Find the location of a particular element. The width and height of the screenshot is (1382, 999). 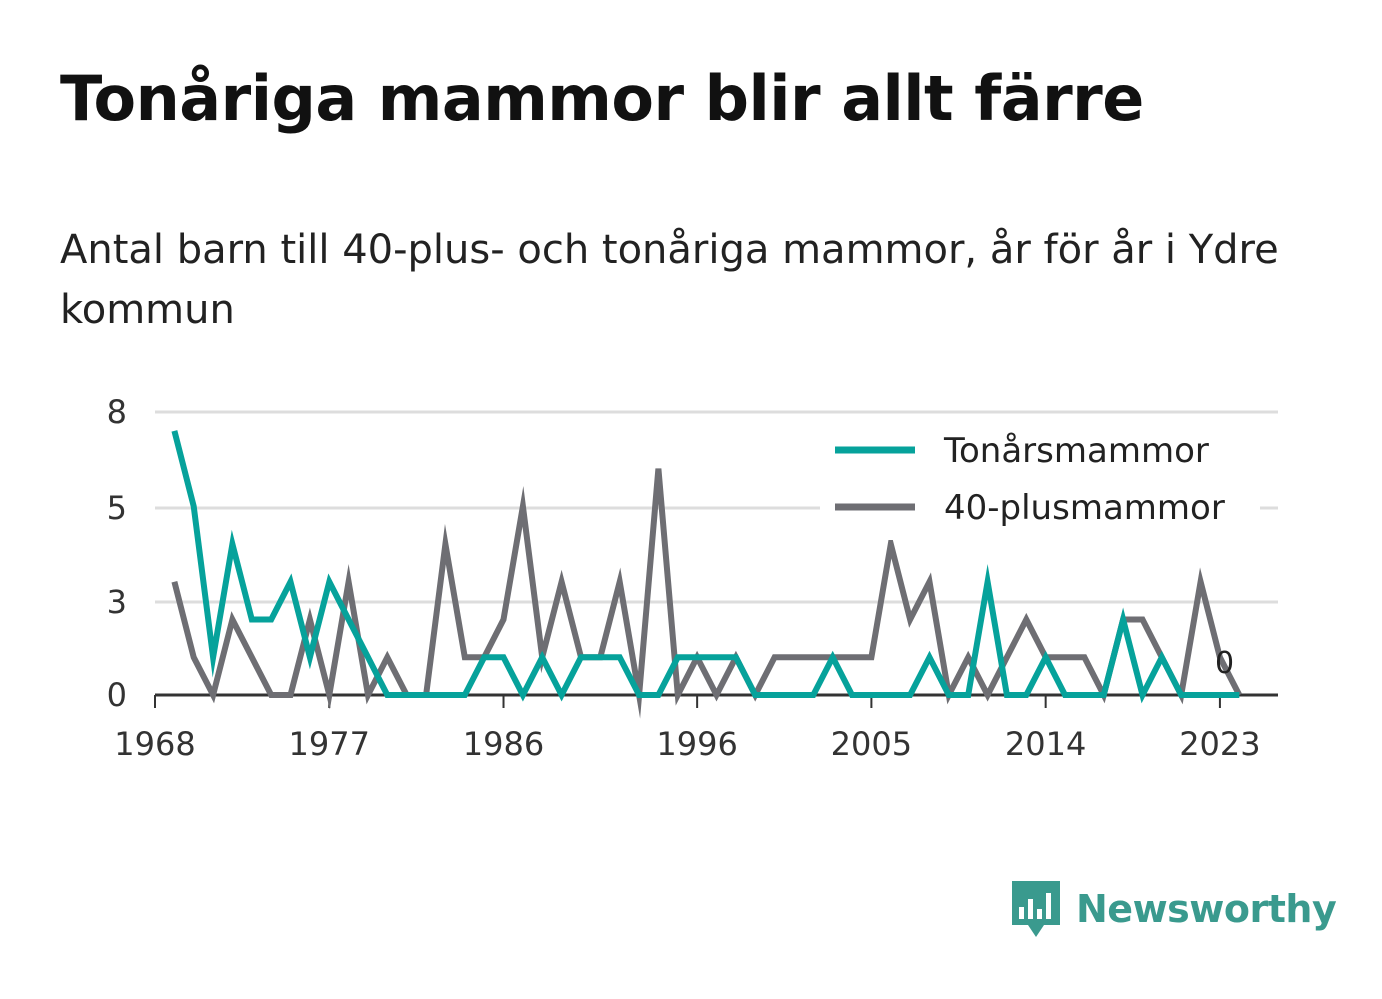

legend: Tonårsmammor 40-plusmammor is located at coordinates (1040, 482).